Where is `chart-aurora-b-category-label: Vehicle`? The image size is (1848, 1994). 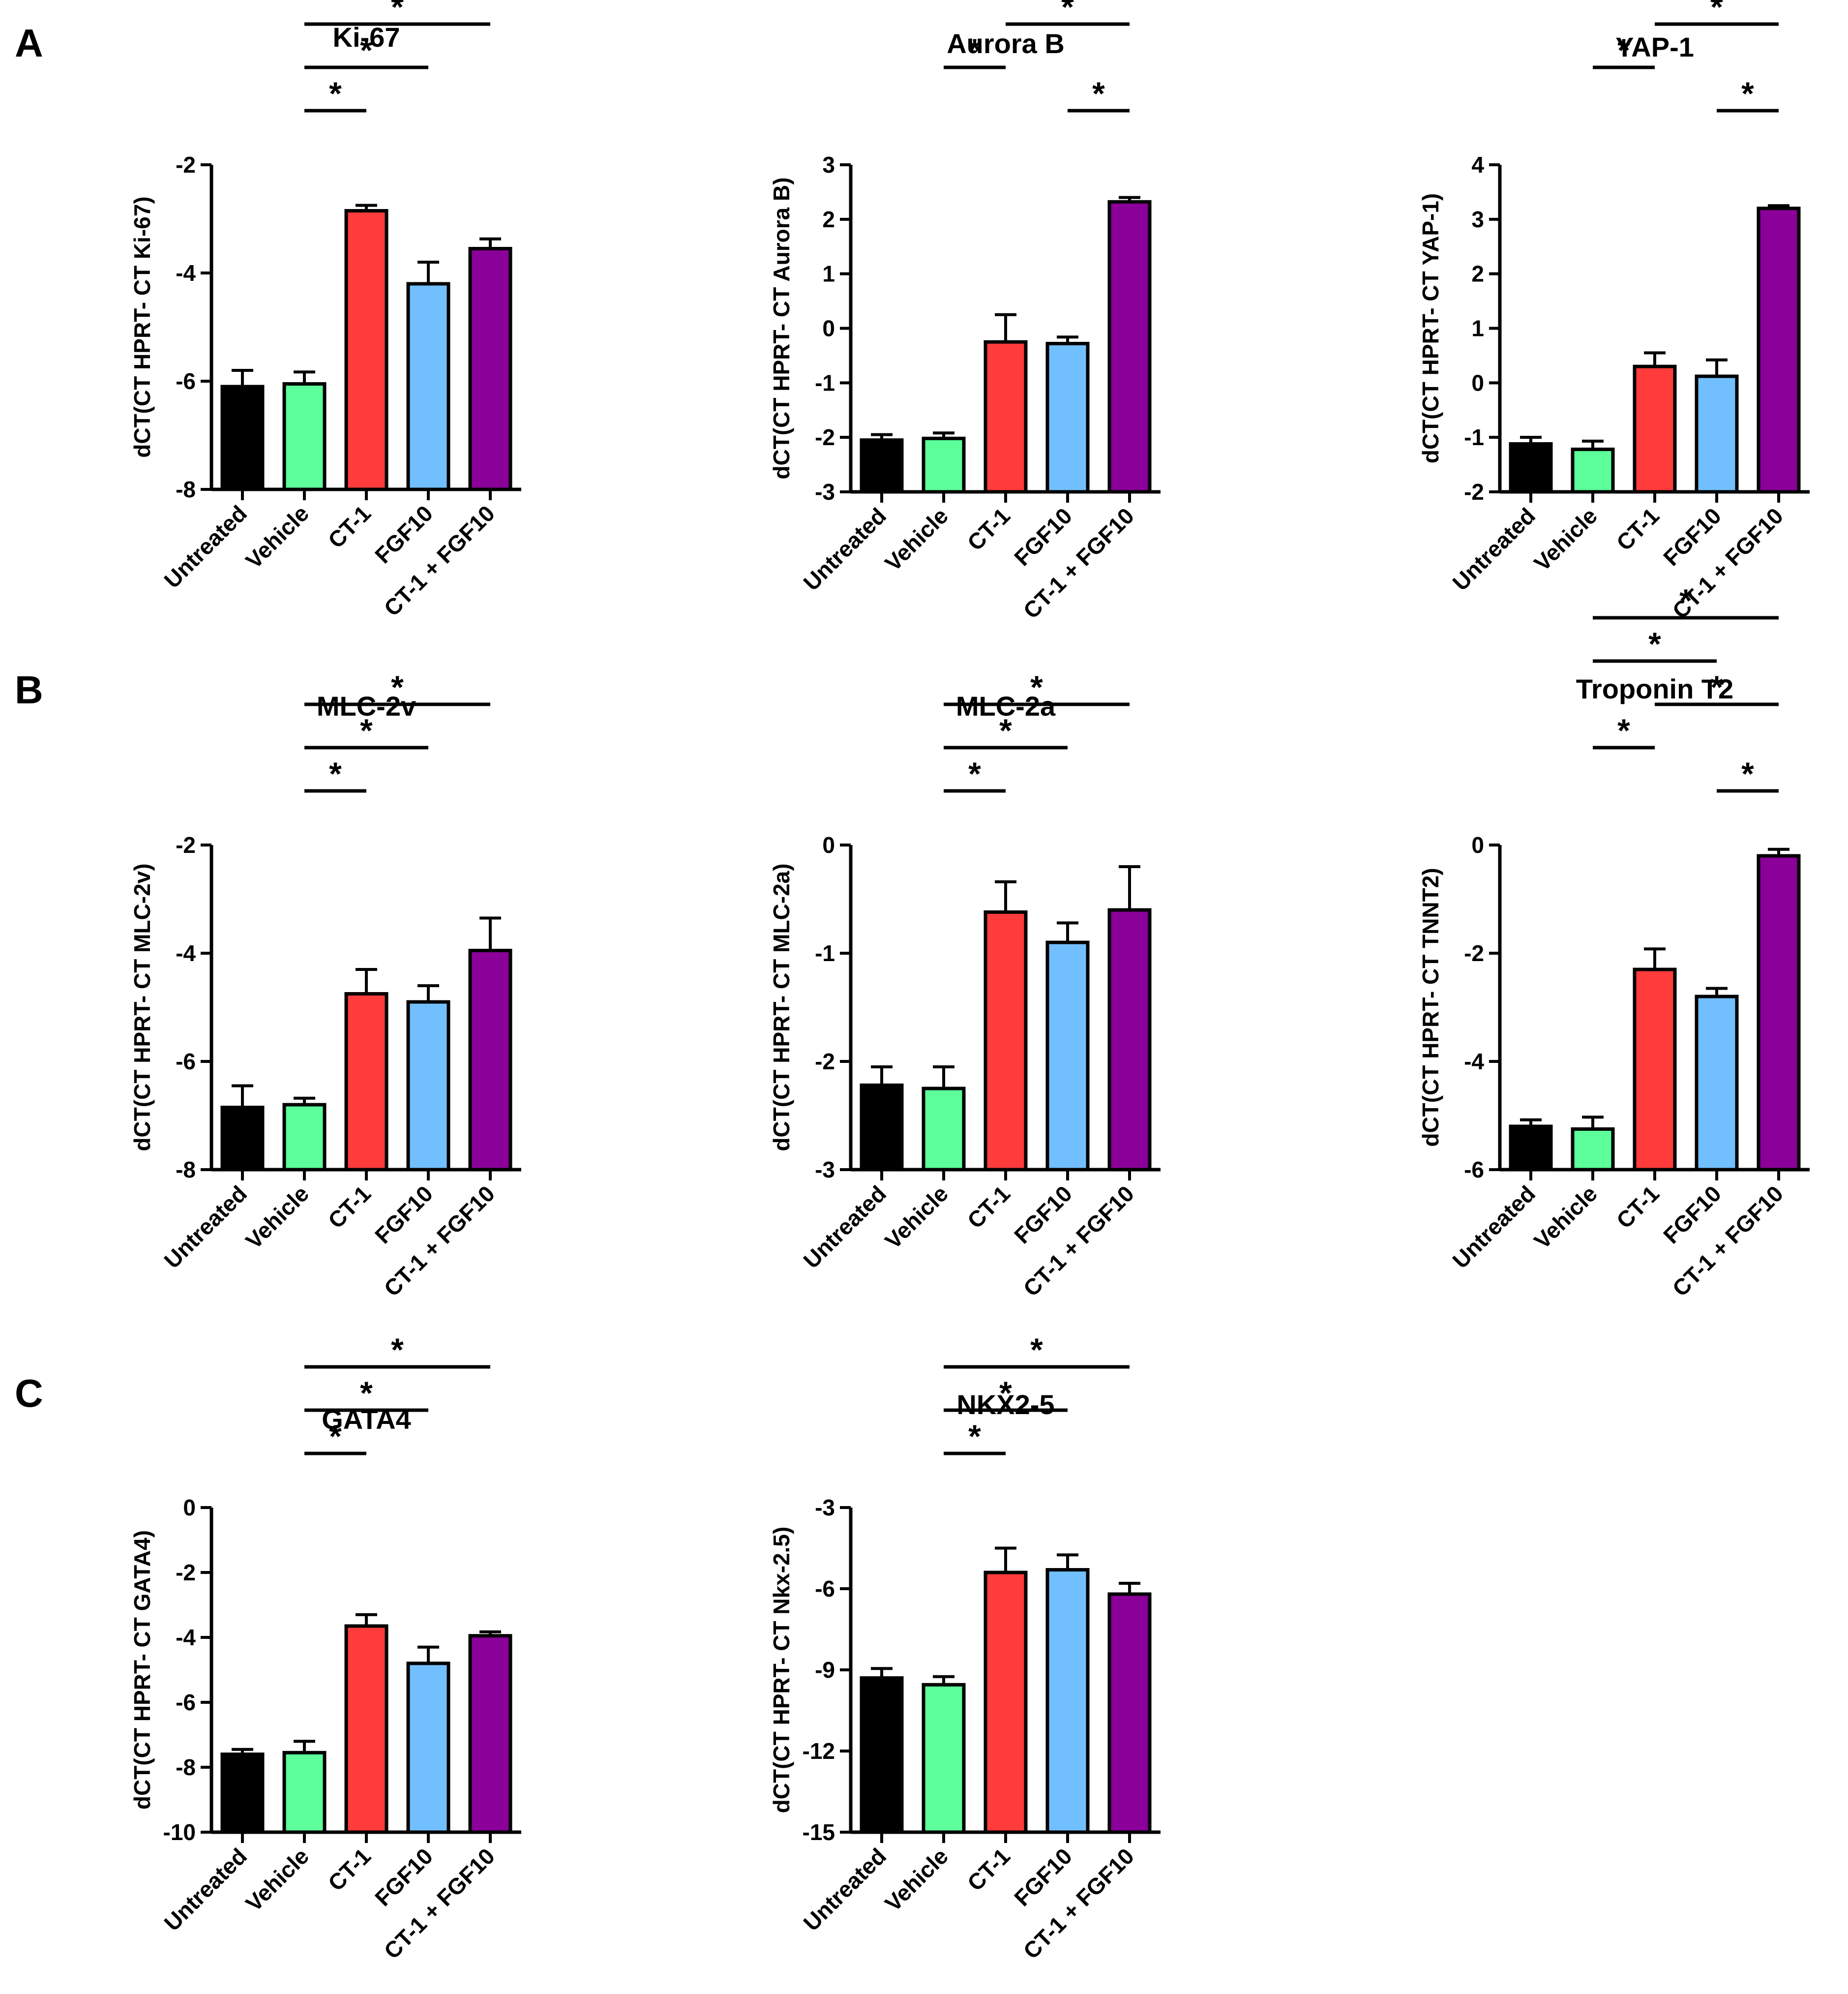 chart-aurora-b-category-label: Vehicle is located at coordinates (916, 539).